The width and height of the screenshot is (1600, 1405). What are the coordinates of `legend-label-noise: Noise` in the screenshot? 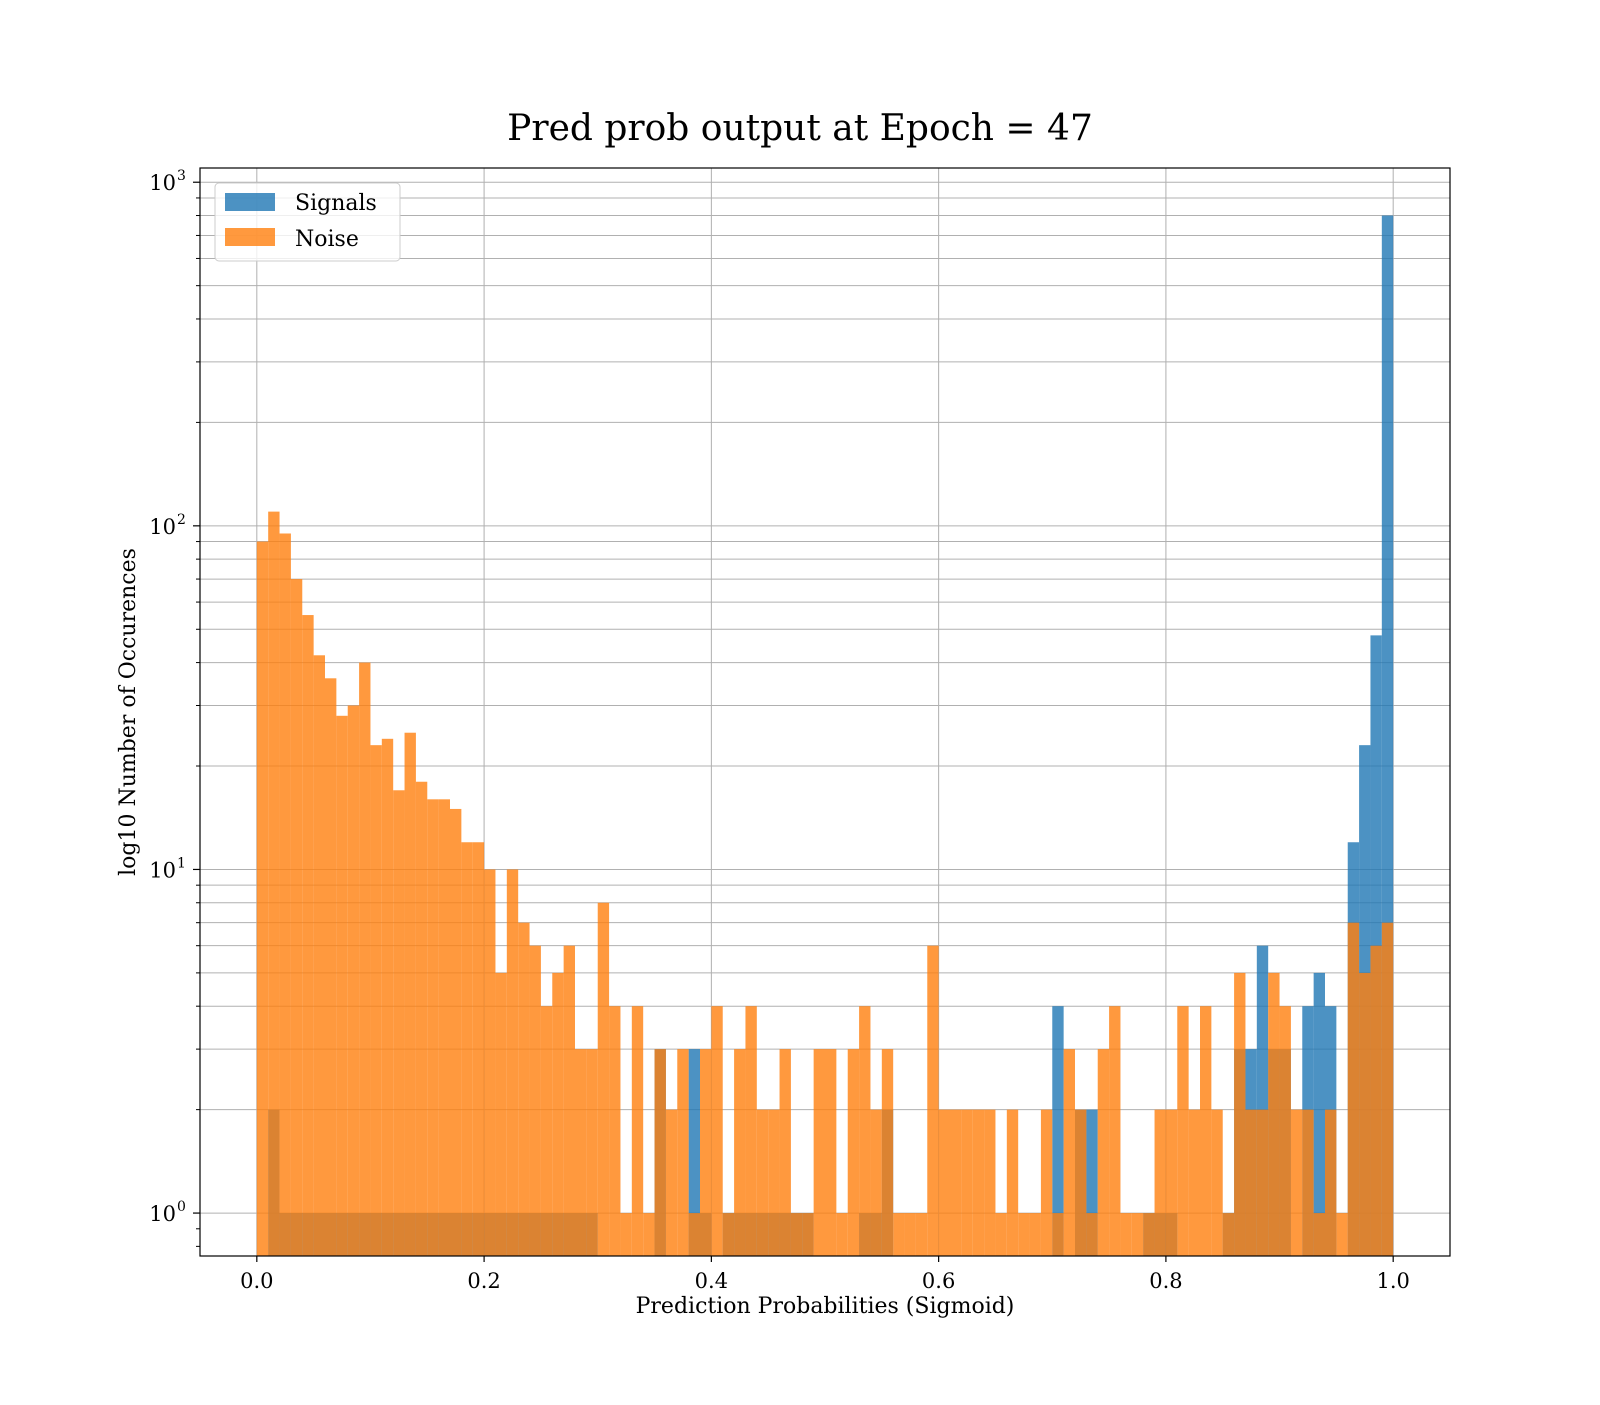 It's located at (327, 239).